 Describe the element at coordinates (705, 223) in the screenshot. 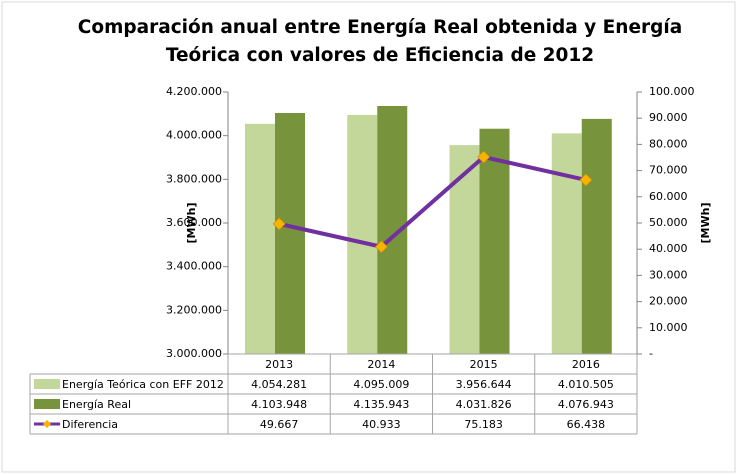

I see `y2-axis-label: [MWh]` at that location.